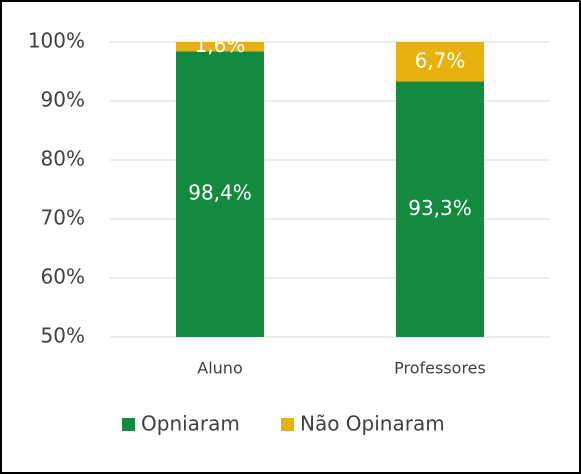 Image resolution: width=581 pixels, height=474 pixels. Describe the element at coordinates (56, 41) in the screenshot. I see `y-tick-label: 100%` at that location.